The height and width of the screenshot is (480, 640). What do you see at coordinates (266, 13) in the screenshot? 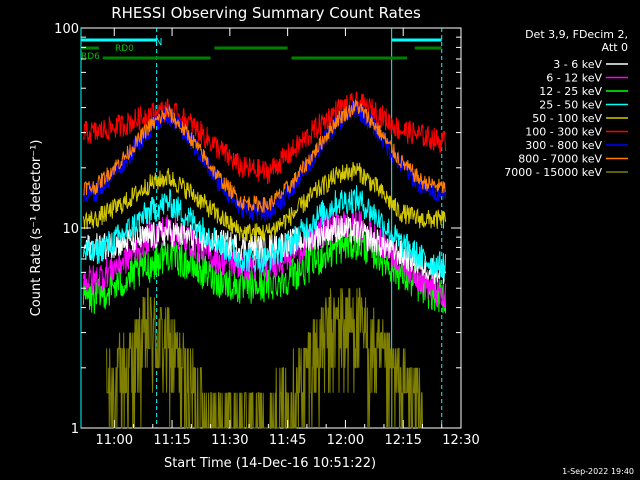
I see `chart-title: RHESSI Observing Summary Count Rates` at bounding box center [266, 13].